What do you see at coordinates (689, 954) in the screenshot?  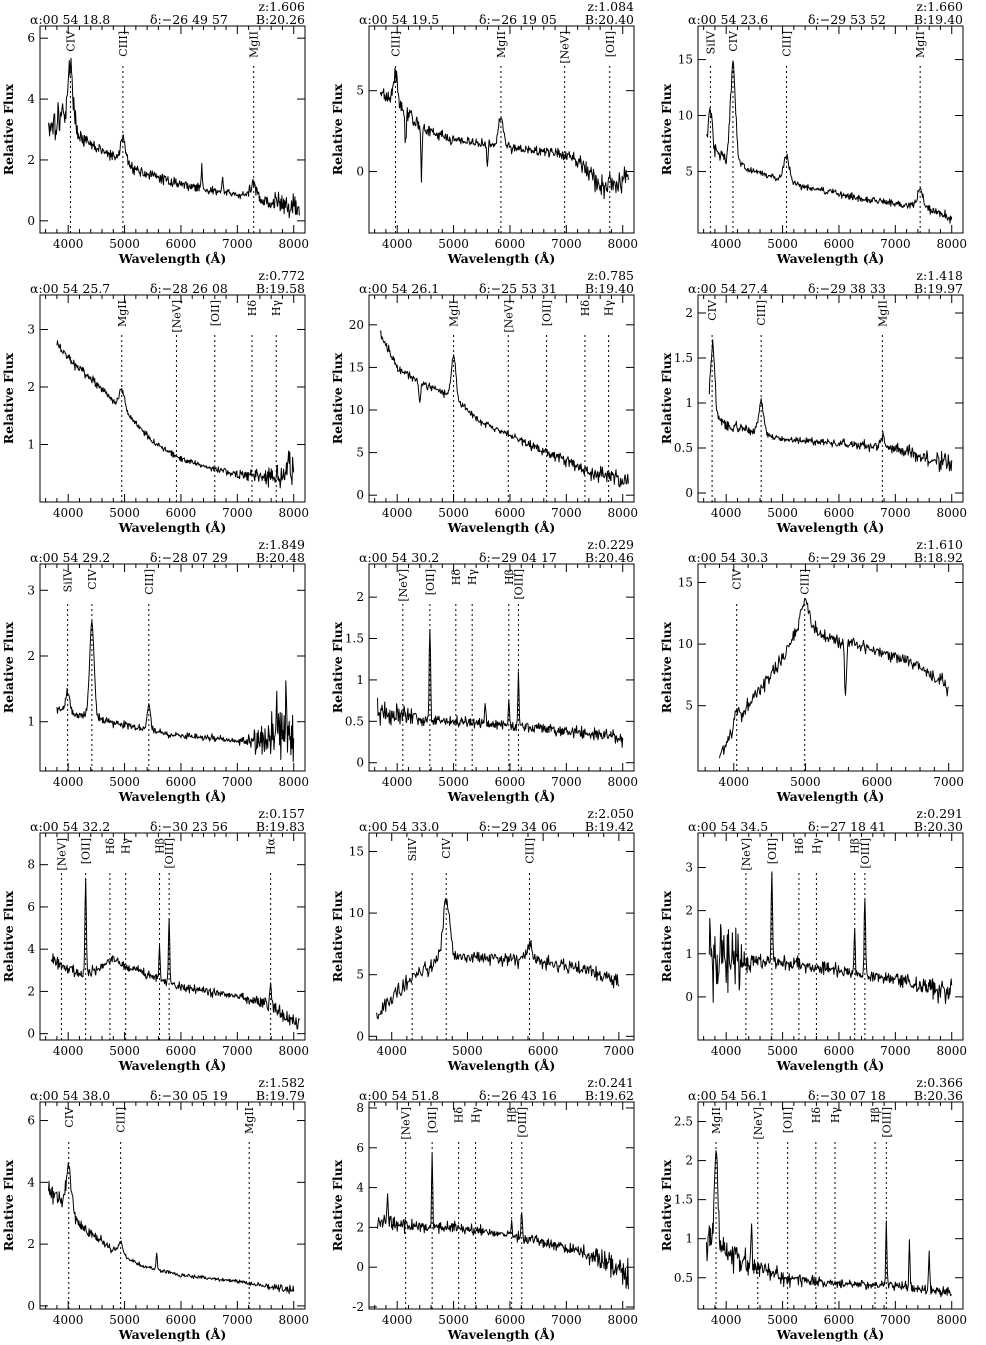 I see `y-tick-label: 1` at bounding box center [689, 954].